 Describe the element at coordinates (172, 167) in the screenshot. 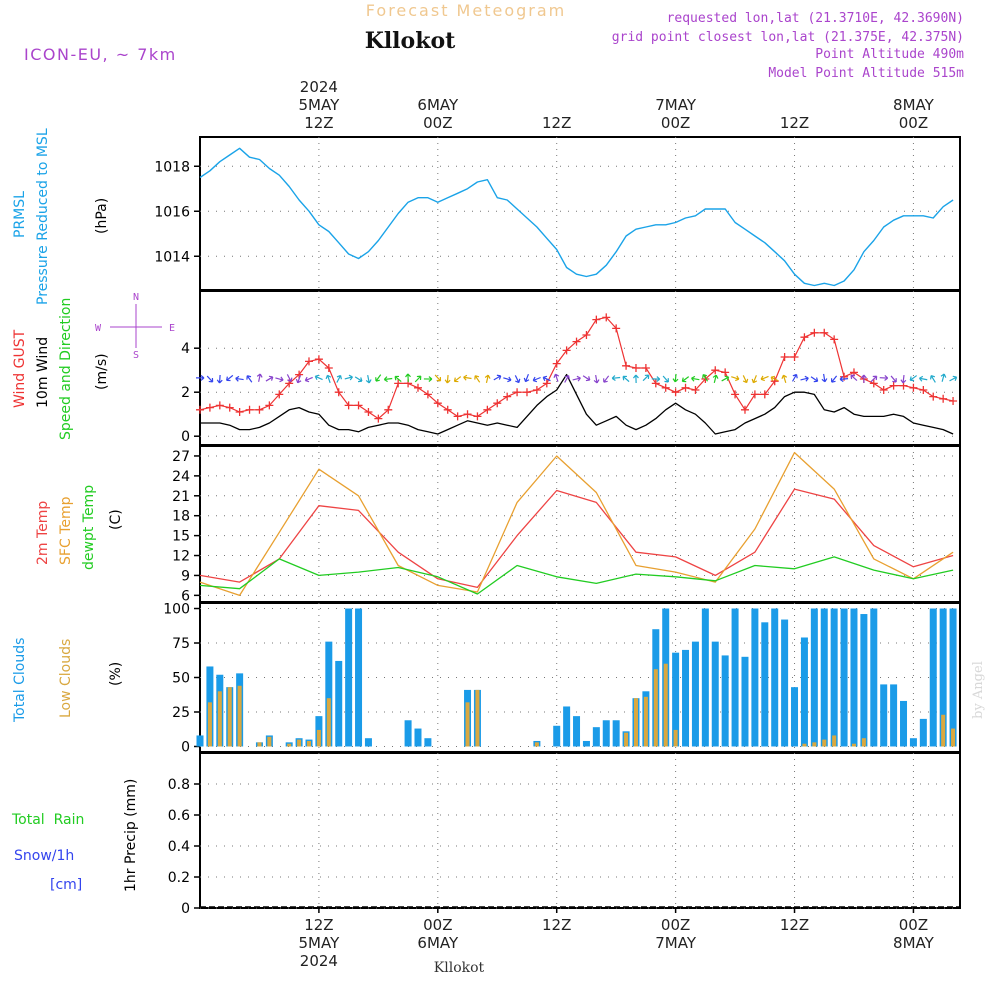

I see `y-tick-label: 1018` at that location.